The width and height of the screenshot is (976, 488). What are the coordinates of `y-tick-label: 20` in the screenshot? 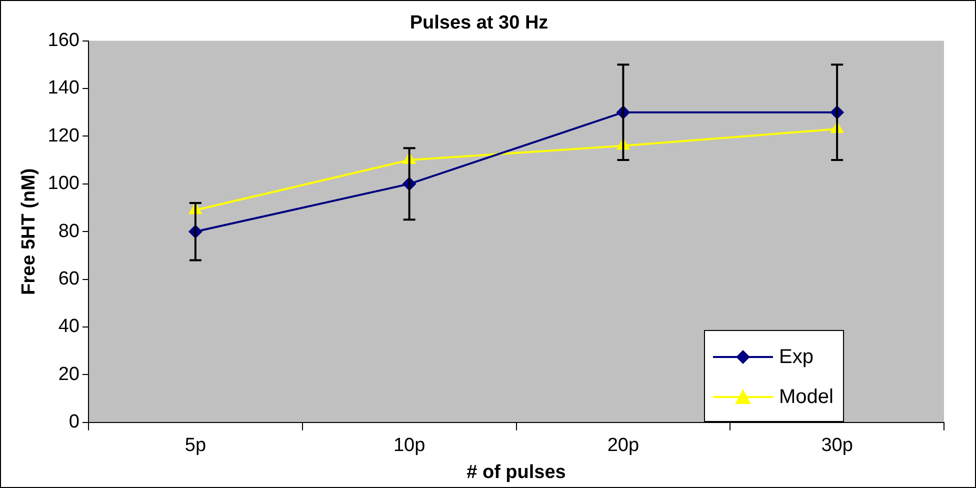 It's located at (69, 374).